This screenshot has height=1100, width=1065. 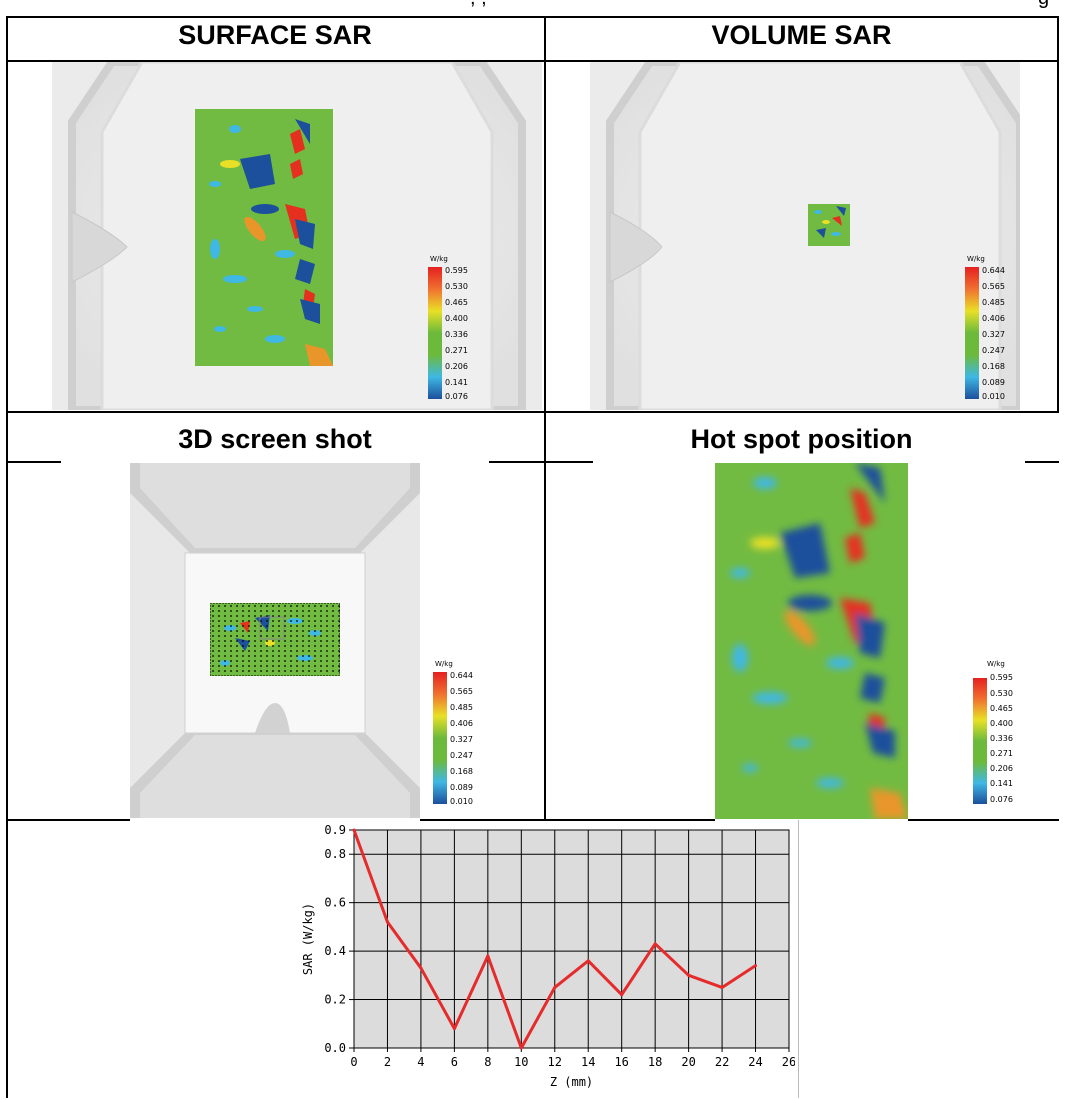 I want to click on x-tick-label: 18, so click(x=655, y=1062).